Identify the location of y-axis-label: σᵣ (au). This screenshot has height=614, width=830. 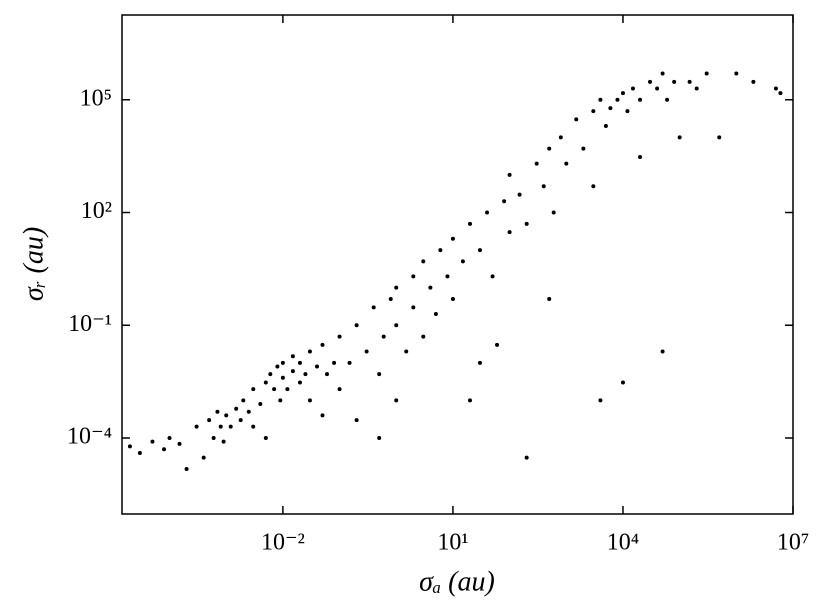
(33, 264).